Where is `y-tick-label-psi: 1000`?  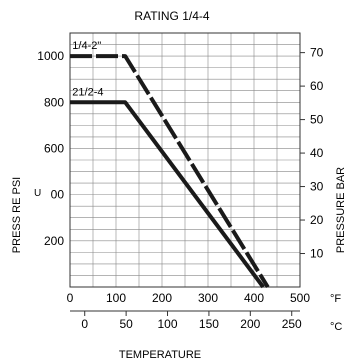 y-tick-label-psi: 1000 is located at coordinates (50, 56).